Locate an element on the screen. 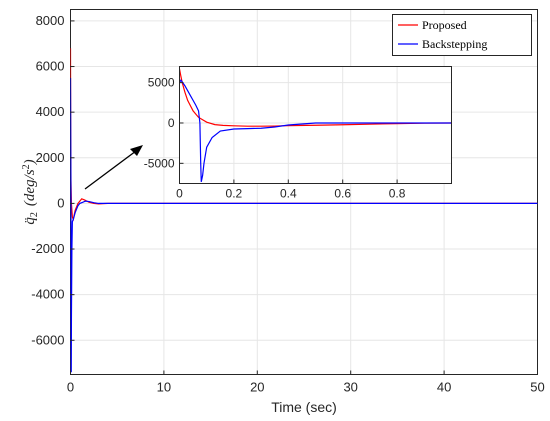  main-y-tick-label: -6000 is located at coordinates (47, 339).